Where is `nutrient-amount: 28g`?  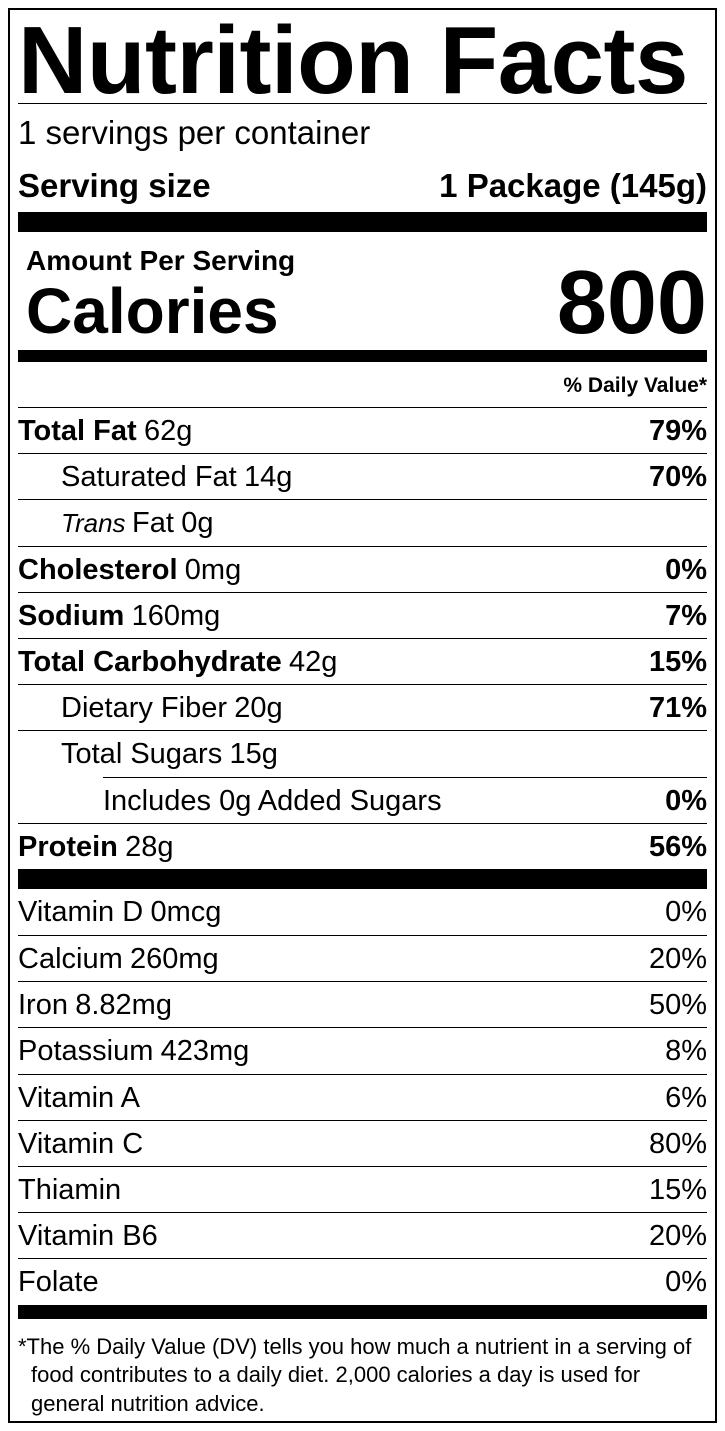
nutrient-amount: 28g is located at coordinates (149, 846).